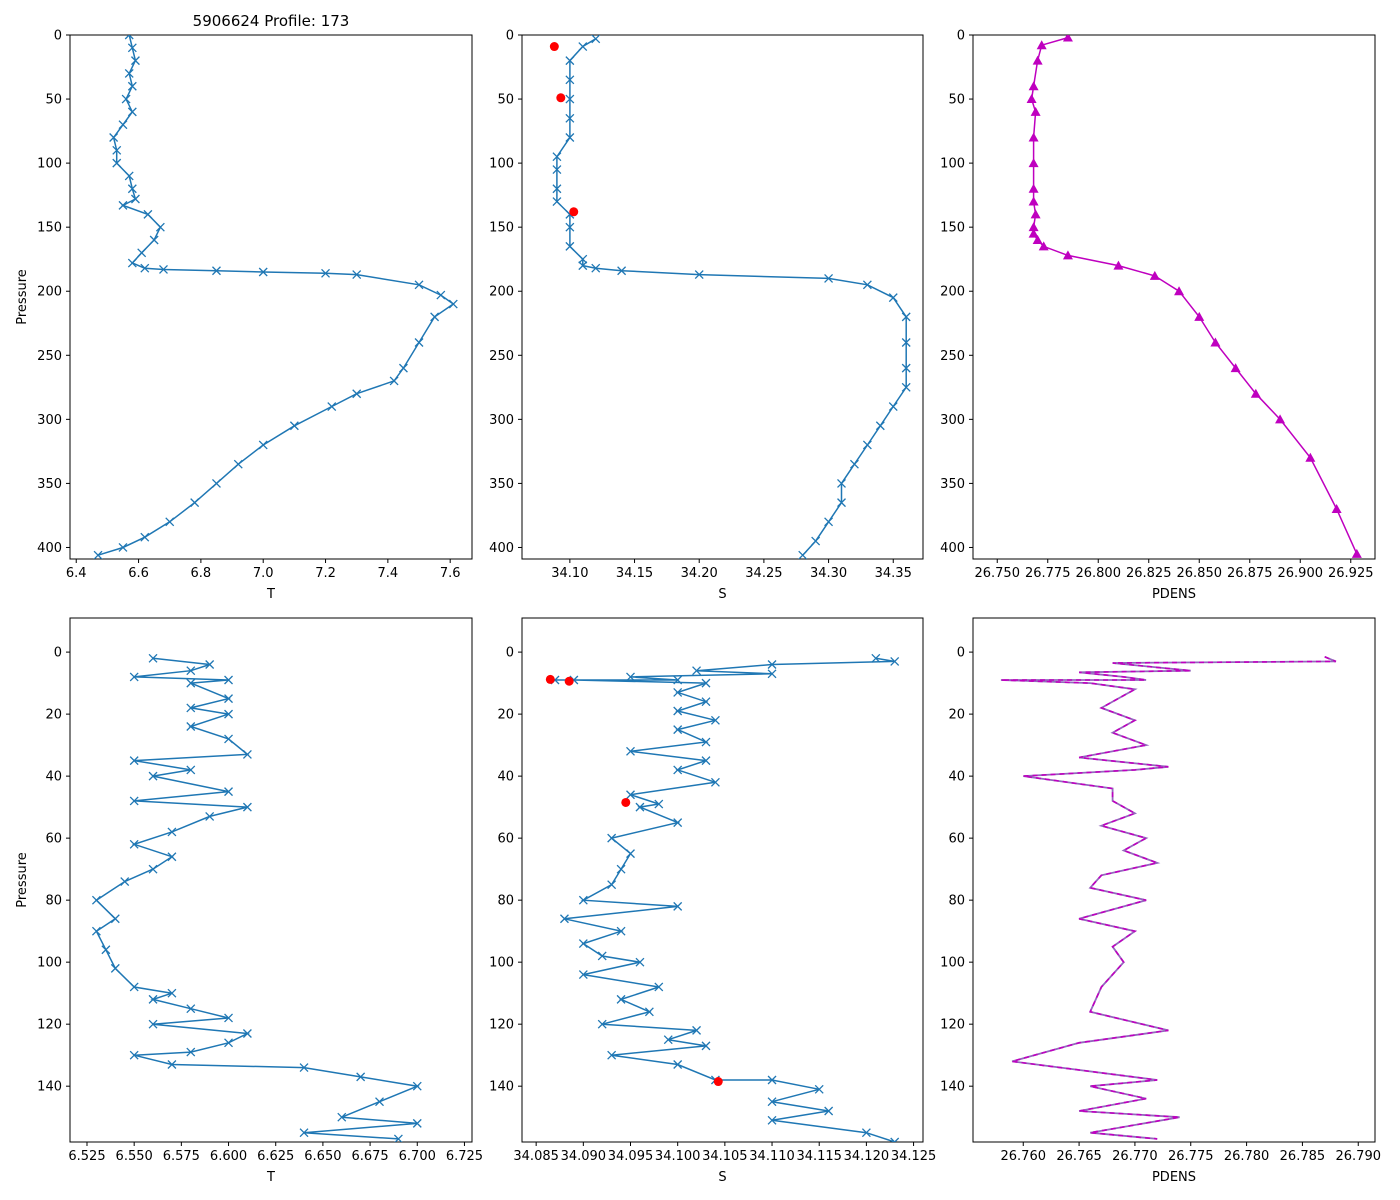  What do you see at coordinates (952, 1025) in the screenshot?
I see `y-tick-label: 120` at bounding box center [952, 1025].